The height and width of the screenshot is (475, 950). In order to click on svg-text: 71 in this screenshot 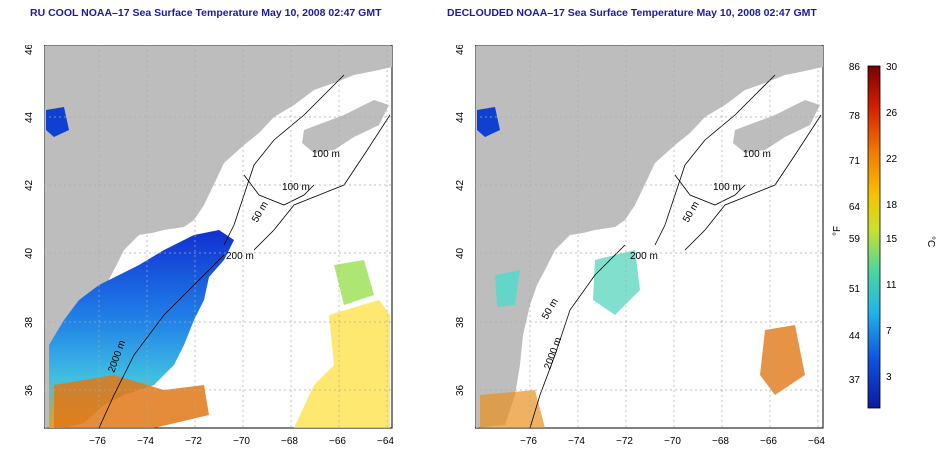, I will do `click(855, 161)`.